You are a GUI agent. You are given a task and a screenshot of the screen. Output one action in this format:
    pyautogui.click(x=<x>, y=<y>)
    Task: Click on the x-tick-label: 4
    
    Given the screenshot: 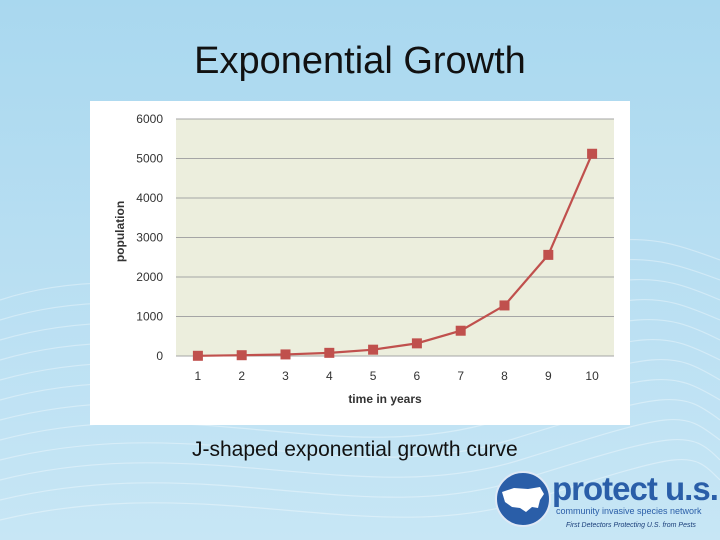 What is the action you would take?
    pyautogui.click(x=329, y=376)
    